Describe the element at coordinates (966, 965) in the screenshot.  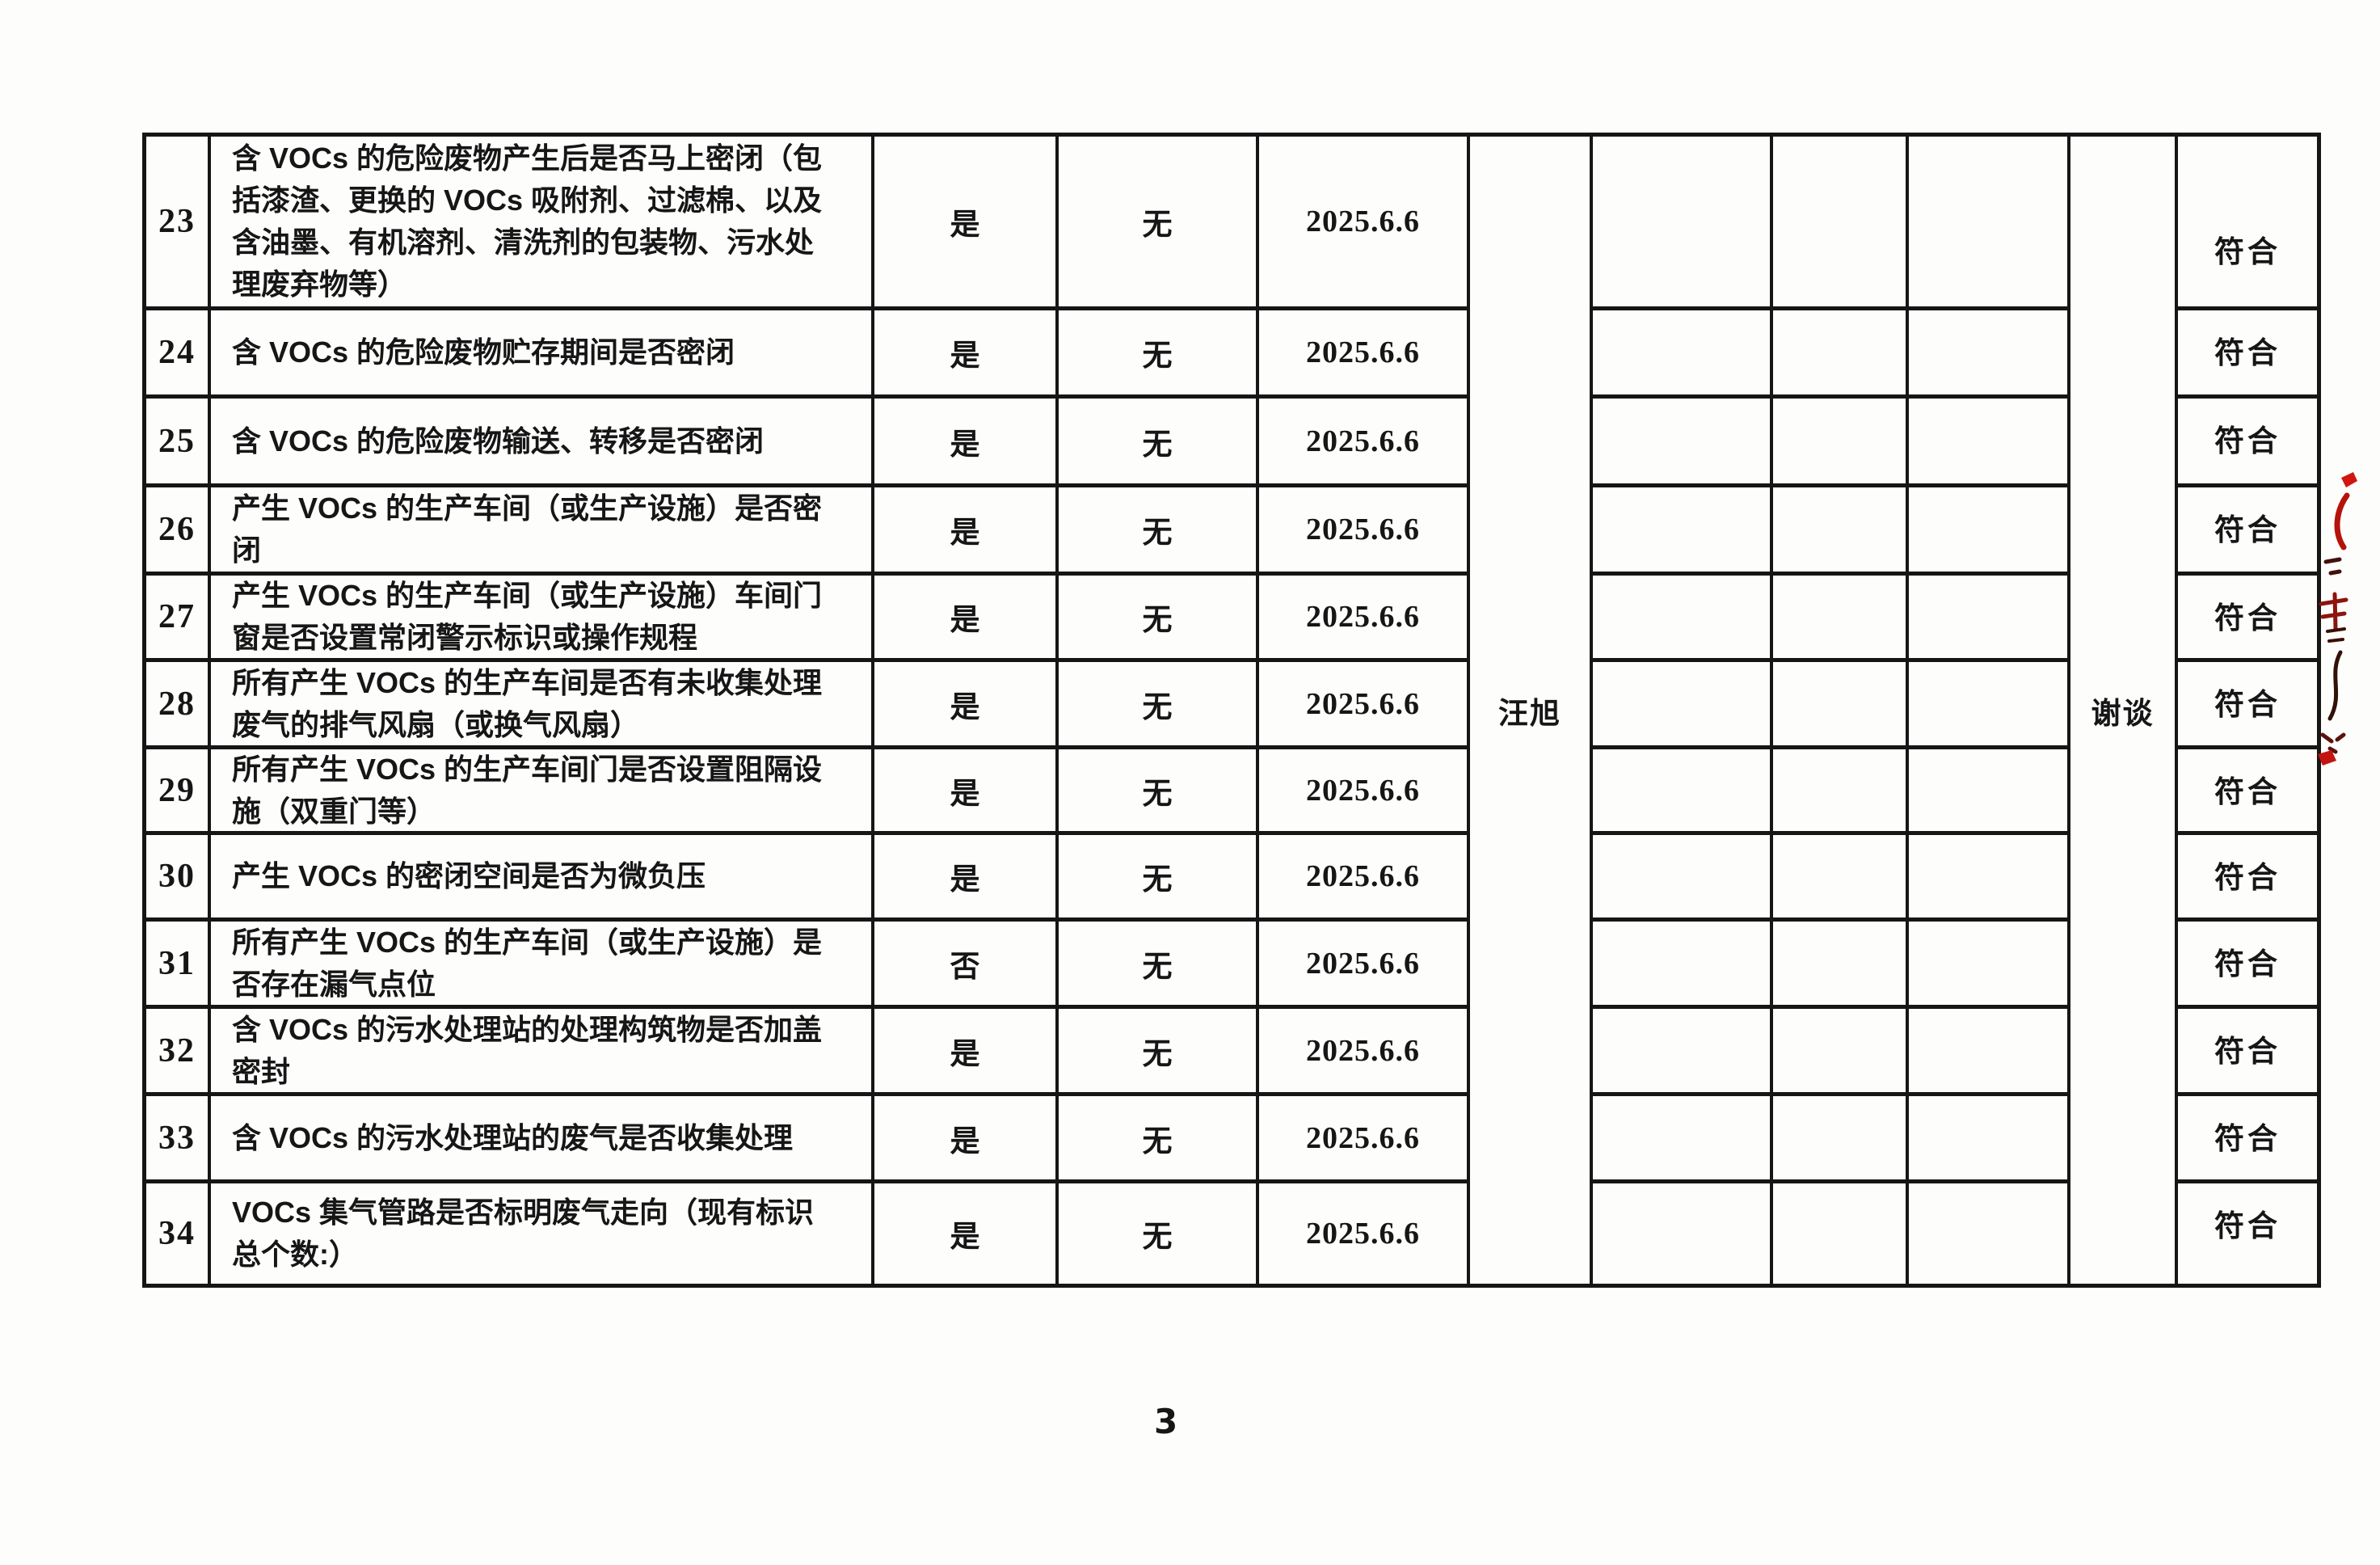
I see `answer-cell: 否` at that location.